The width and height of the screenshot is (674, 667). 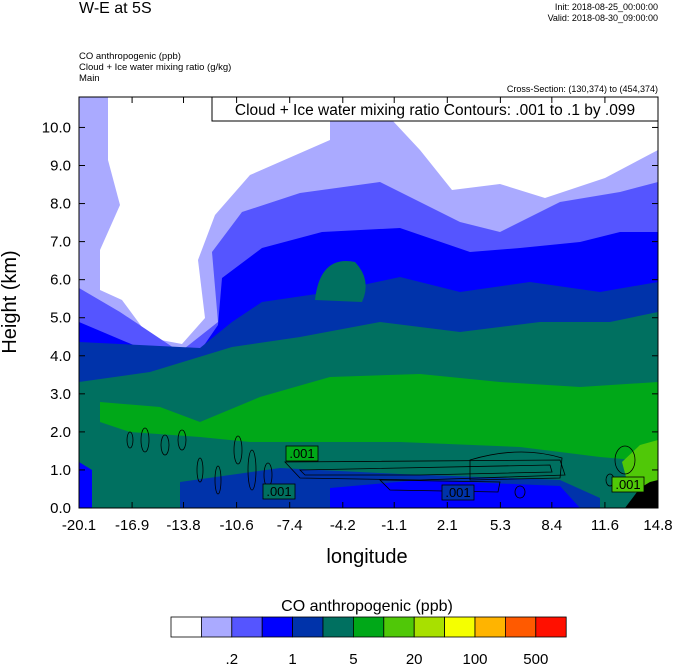 I want to click on x-tick-label: 2.1, so click(x=447, y=525).